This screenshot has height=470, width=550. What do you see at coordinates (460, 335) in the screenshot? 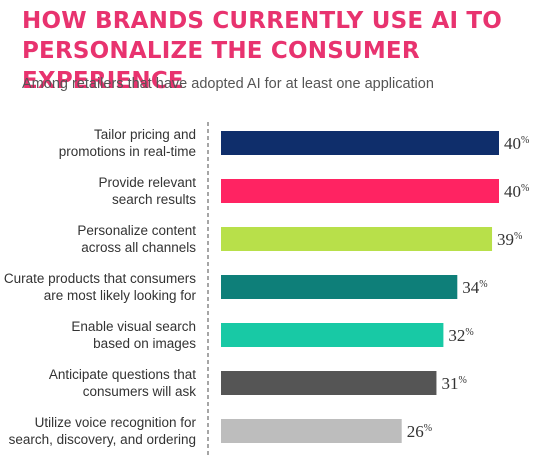
I see `value-label: 32%` at bounding box center [460, 335].